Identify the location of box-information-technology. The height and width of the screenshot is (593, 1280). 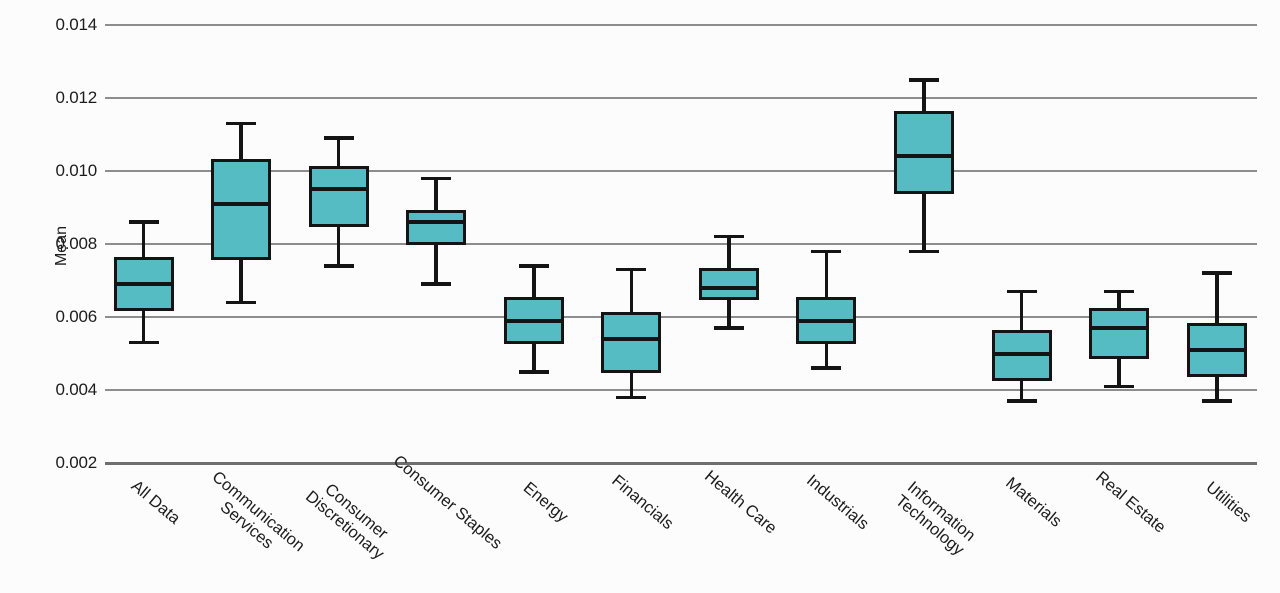
(924, 153).